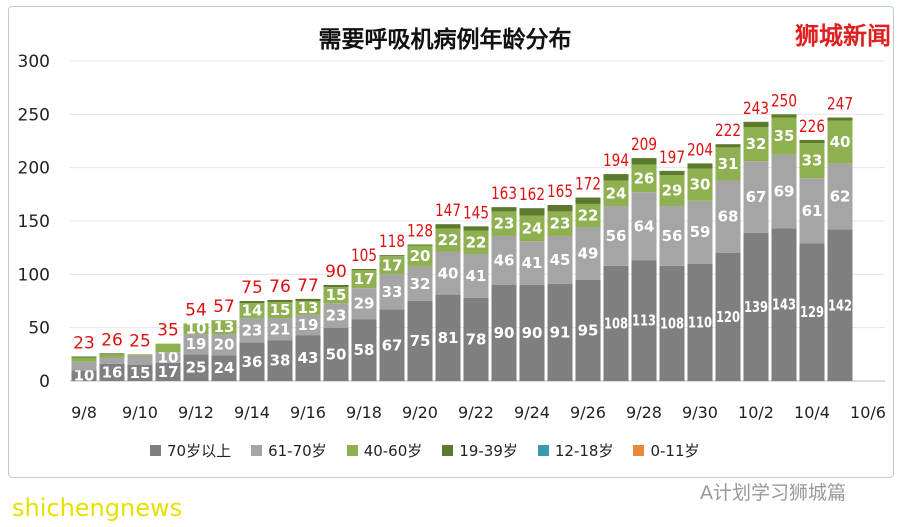 The height and width of the screenshot is (527, 905). Describe the element at coordinates (784, 101) in the screenshot. I see `total-label: 250` at that location.